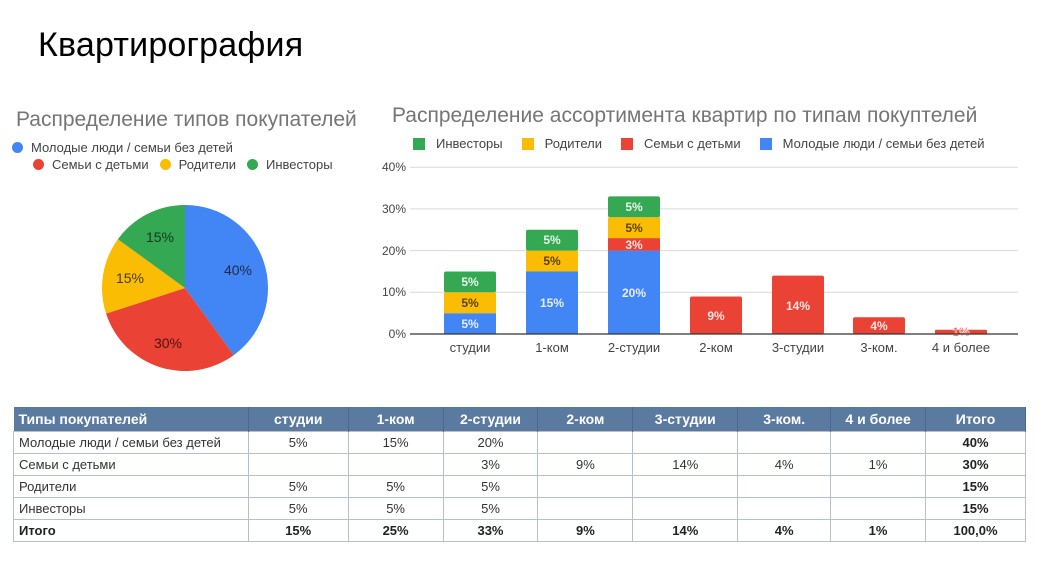  What do you see at coordinates (798, 347) in the screenshot?
I see `x-tick-label: 3-студии` at bounding box center [798, 347].